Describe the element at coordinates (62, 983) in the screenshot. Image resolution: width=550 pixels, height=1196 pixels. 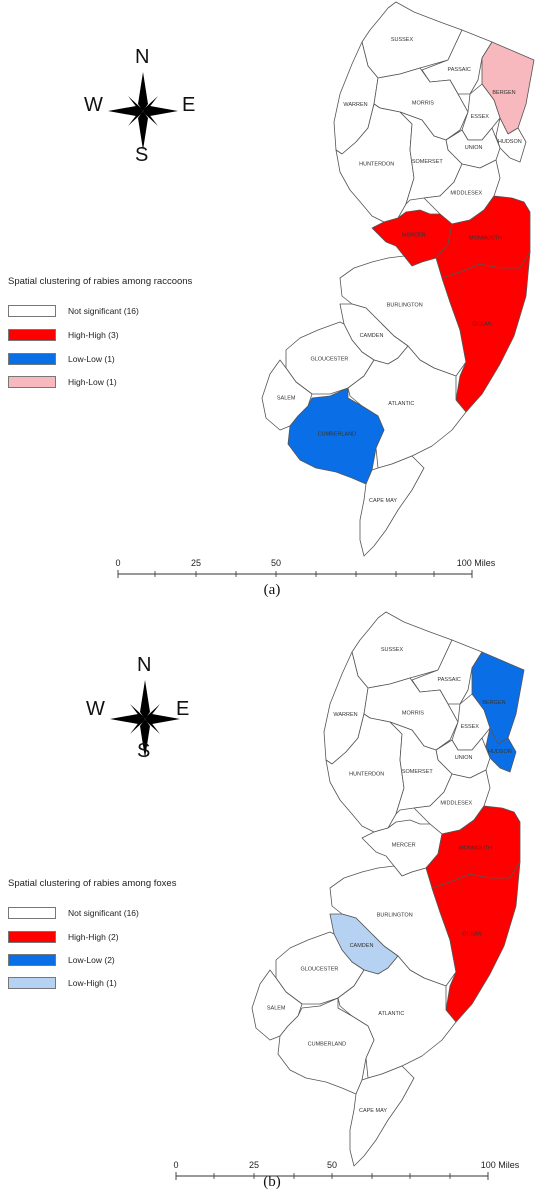
I see `legend-item: Low-High (1)` at that location.